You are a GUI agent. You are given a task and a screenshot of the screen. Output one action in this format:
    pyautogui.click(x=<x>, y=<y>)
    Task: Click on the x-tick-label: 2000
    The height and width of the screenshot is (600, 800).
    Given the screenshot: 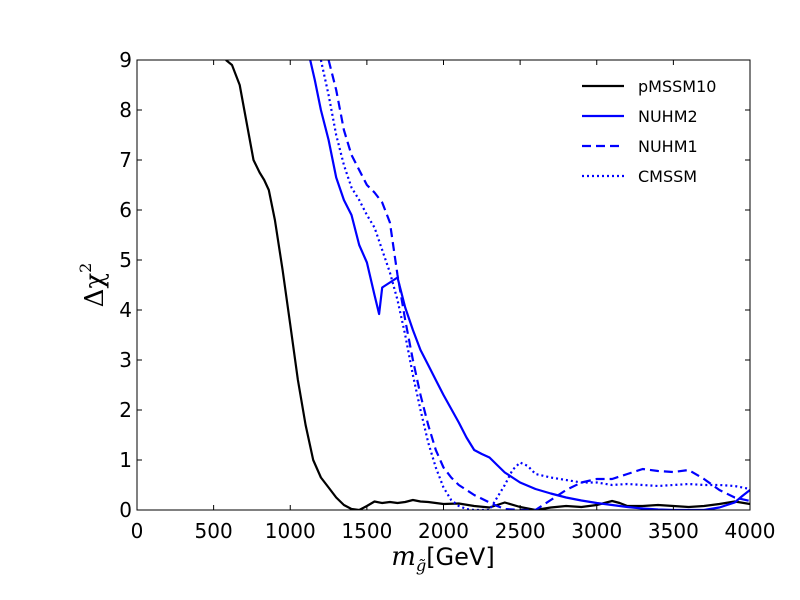 What is the action you would take?
    pyautogui.click(x=443, y=531)
    